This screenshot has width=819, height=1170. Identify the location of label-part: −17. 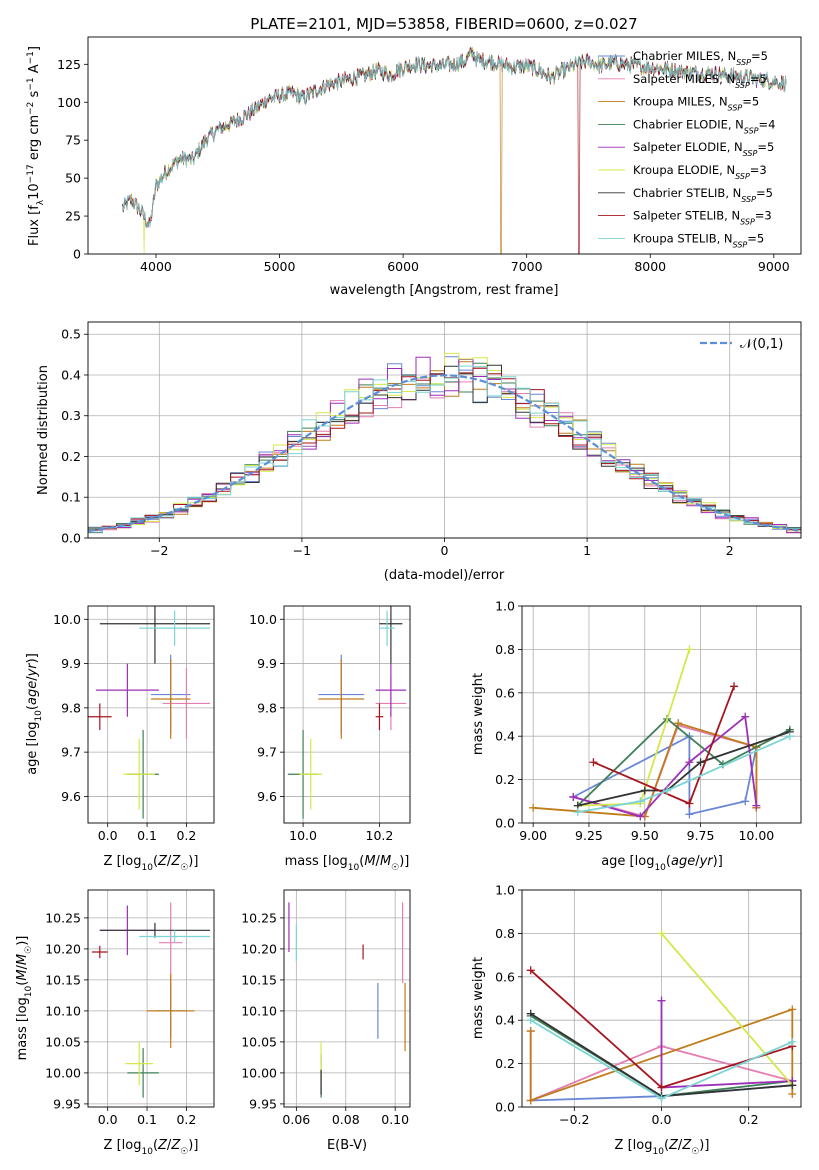
(31, 173).